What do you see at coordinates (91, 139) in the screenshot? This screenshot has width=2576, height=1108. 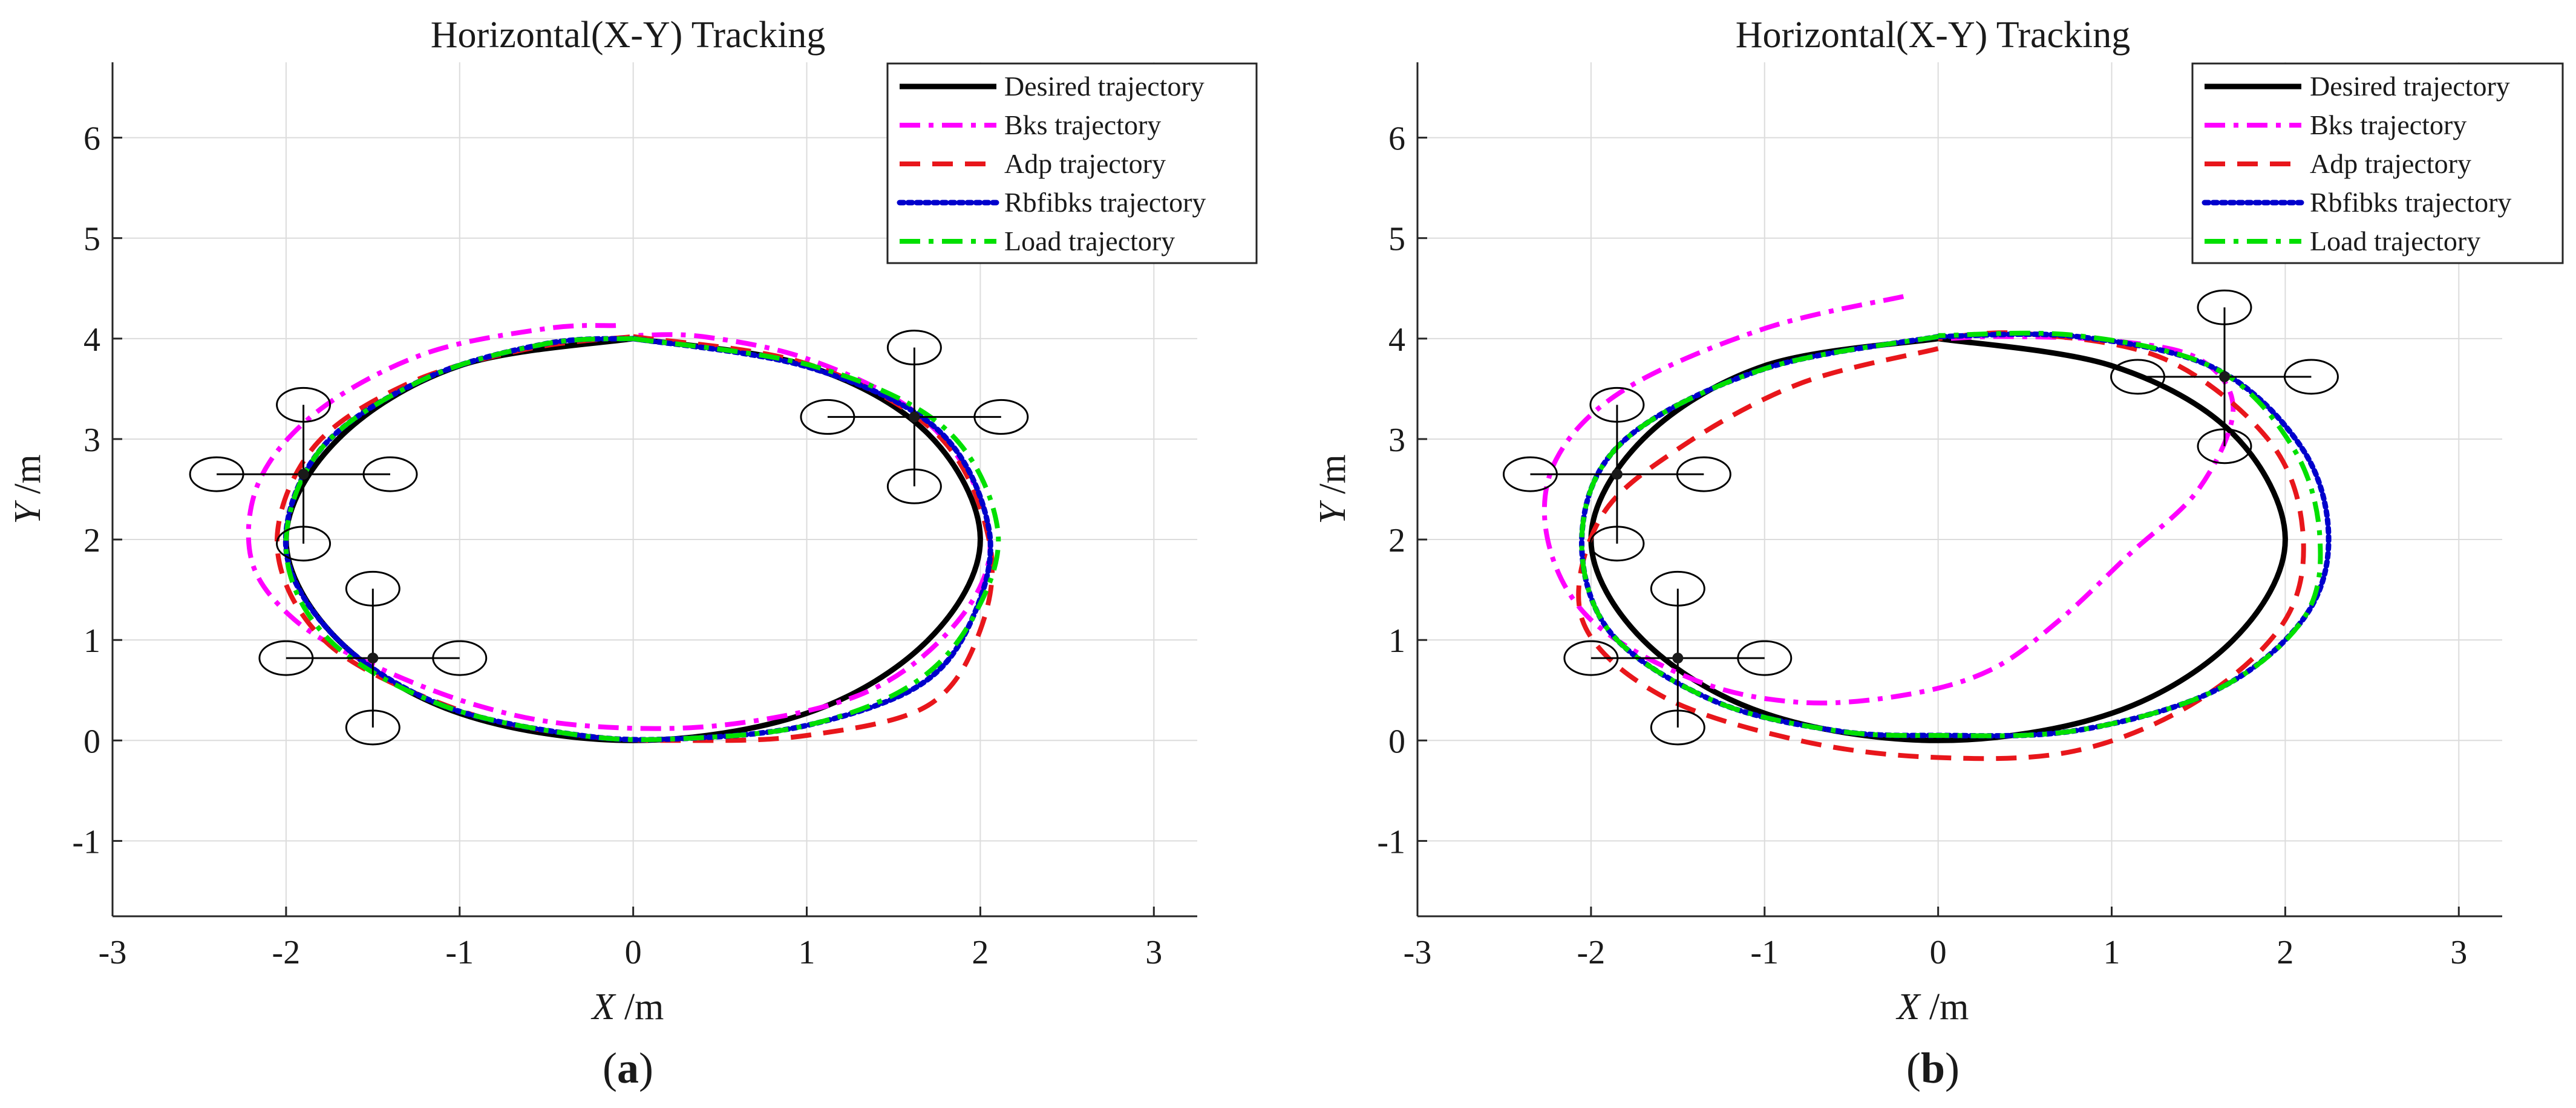 I see `y-tick-label: 6` at bounding box center [91, 139].